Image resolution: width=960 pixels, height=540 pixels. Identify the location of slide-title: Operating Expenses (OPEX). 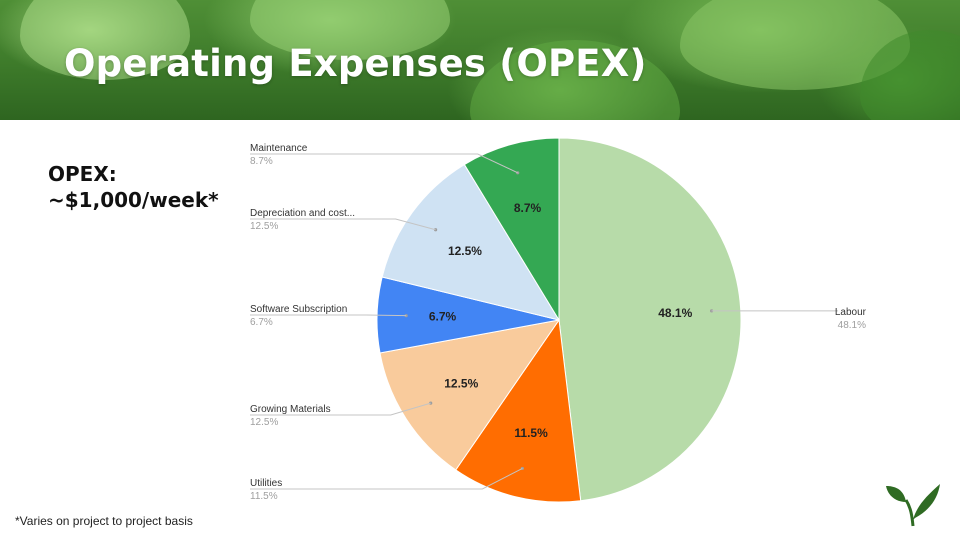
(355, 63).